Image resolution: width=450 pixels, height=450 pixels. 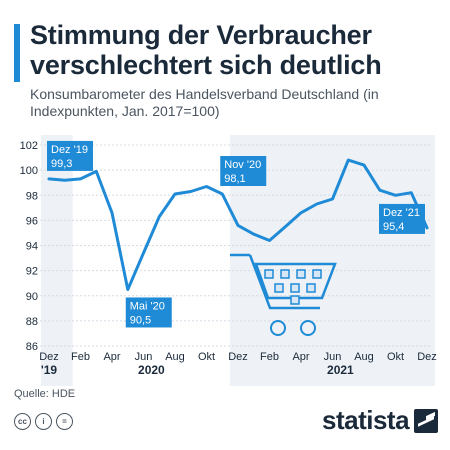 I want to click on year-label: '19, so click(x=49, y=370).